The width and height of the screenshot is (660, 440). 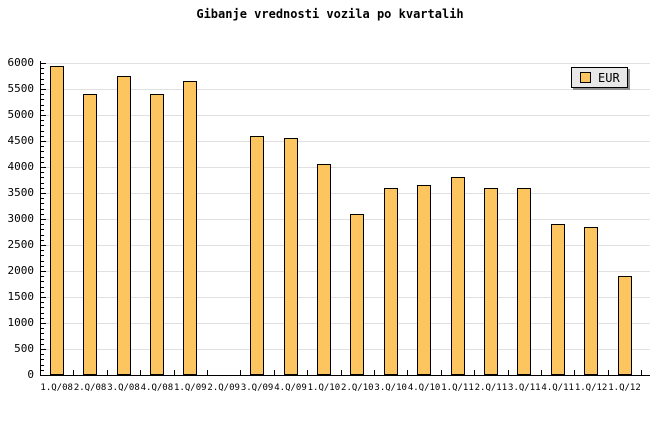 I want to click on legend: EUR, so click(x=599, y=77).